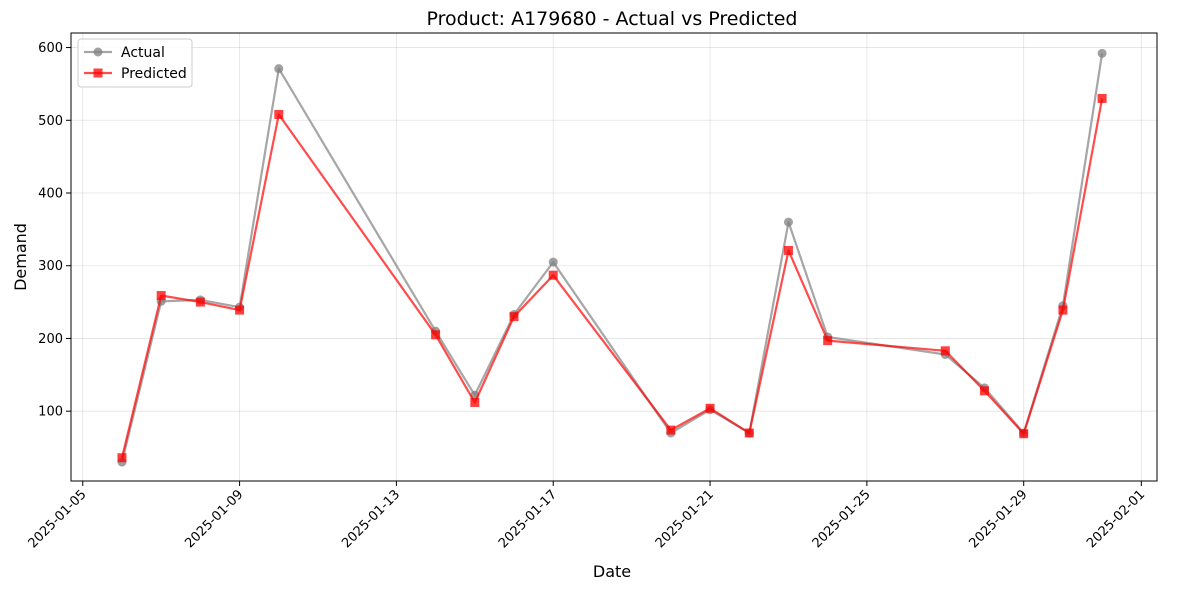 The image size is (1188, 589). I want to click on y-tick-label: 200, so click(50, 339).